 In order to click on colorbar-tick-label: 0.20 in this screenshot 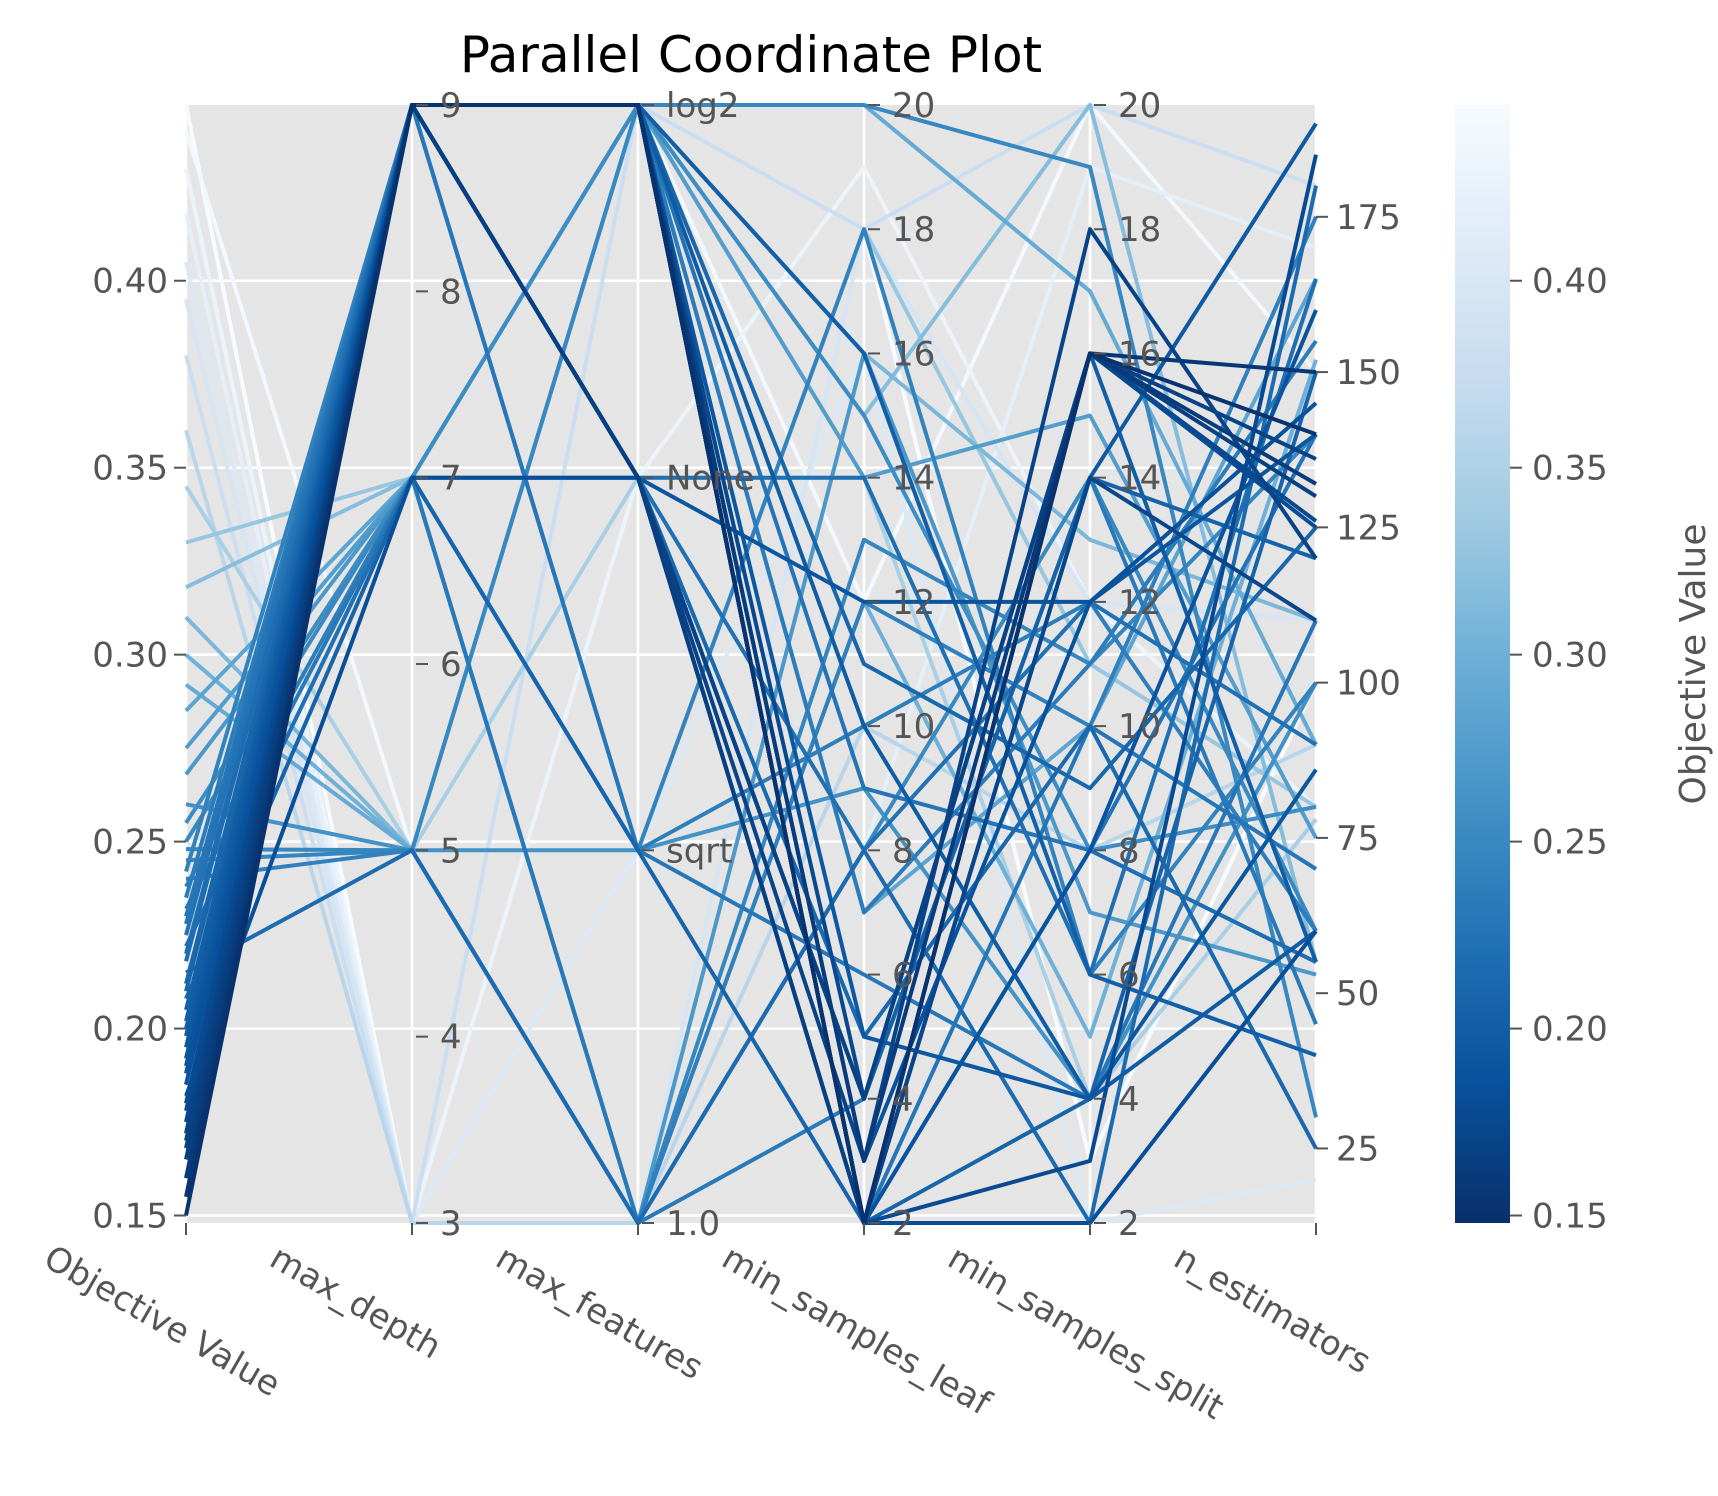, I will do `click(1570, 1030)`.